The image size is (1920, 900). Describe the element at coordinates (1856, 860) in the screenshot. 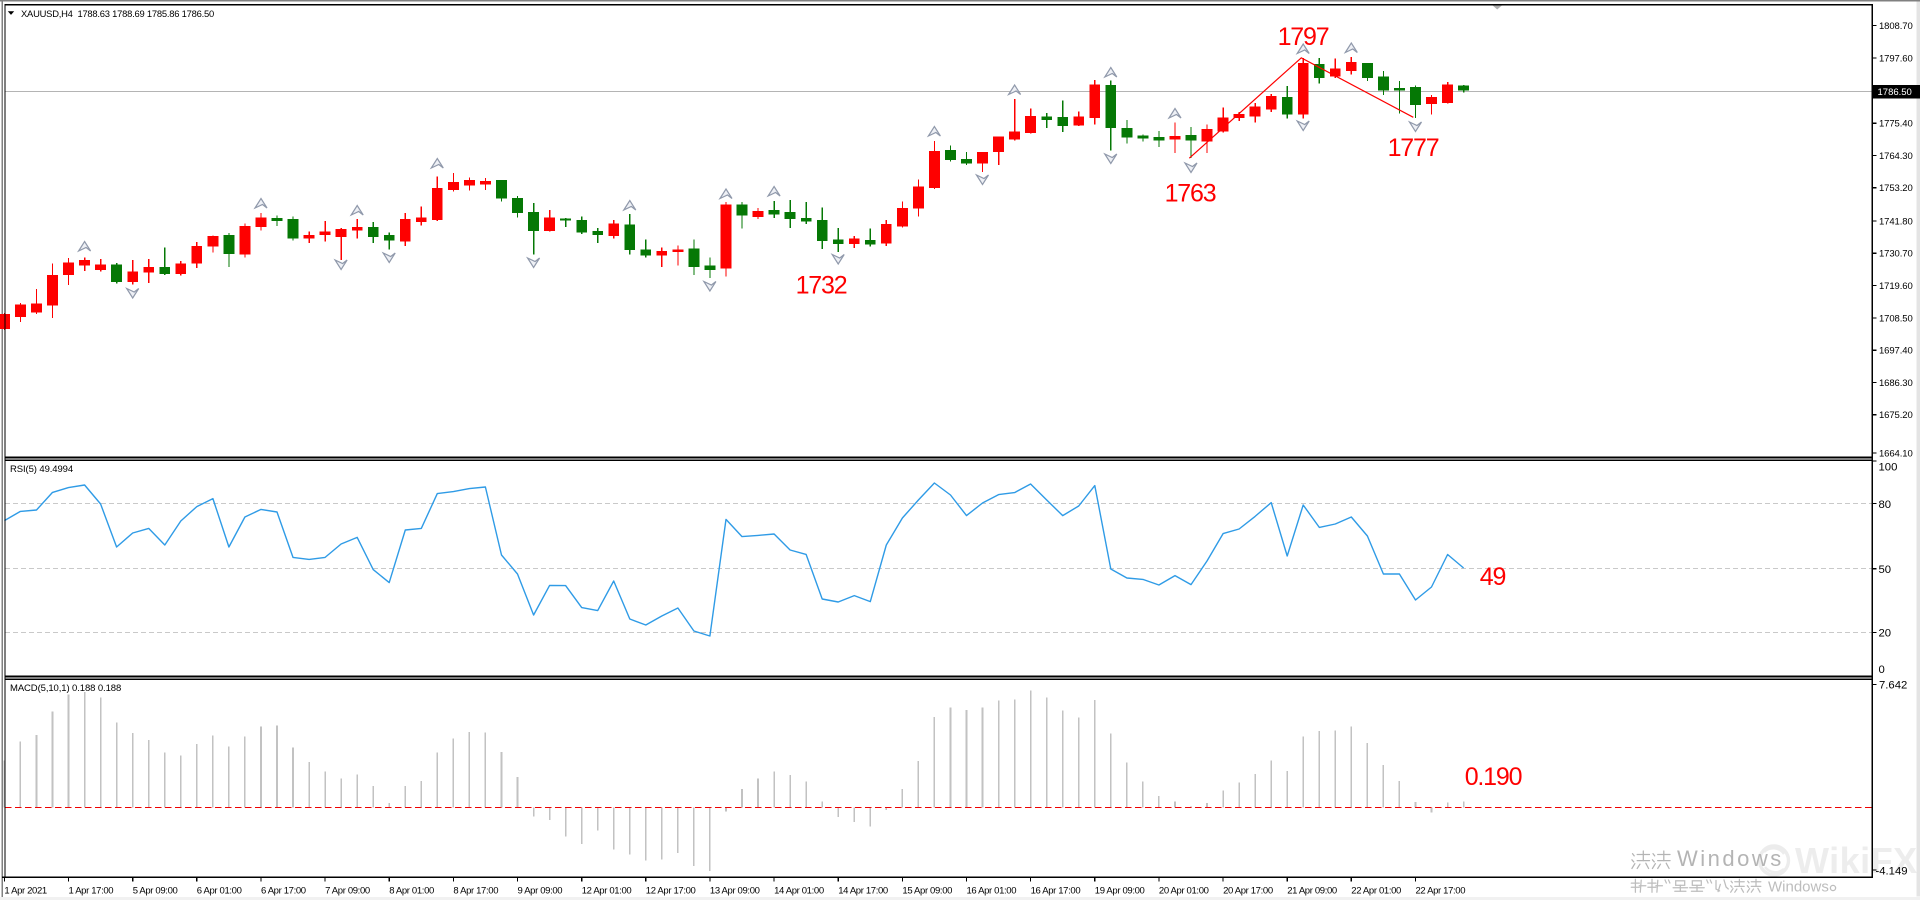

I see `svg-text: WikiFX` at that location.